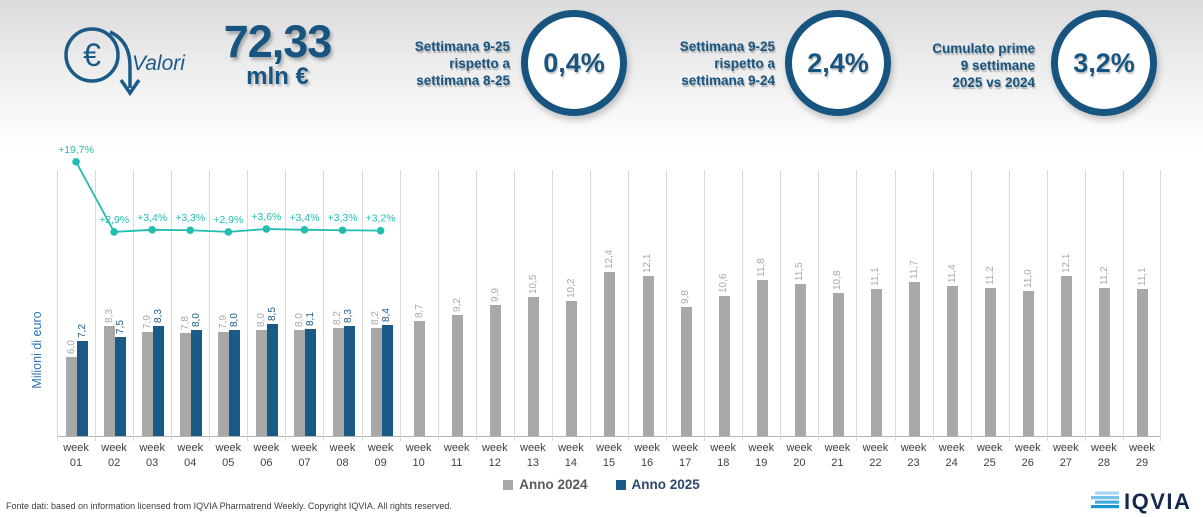 The image size is (1203, 517). What do you see at coordinates (272, 314) in the screenshot?
I see `bar-value-anno-2025-week-06: 8,5` at bounding box center [272, 314].